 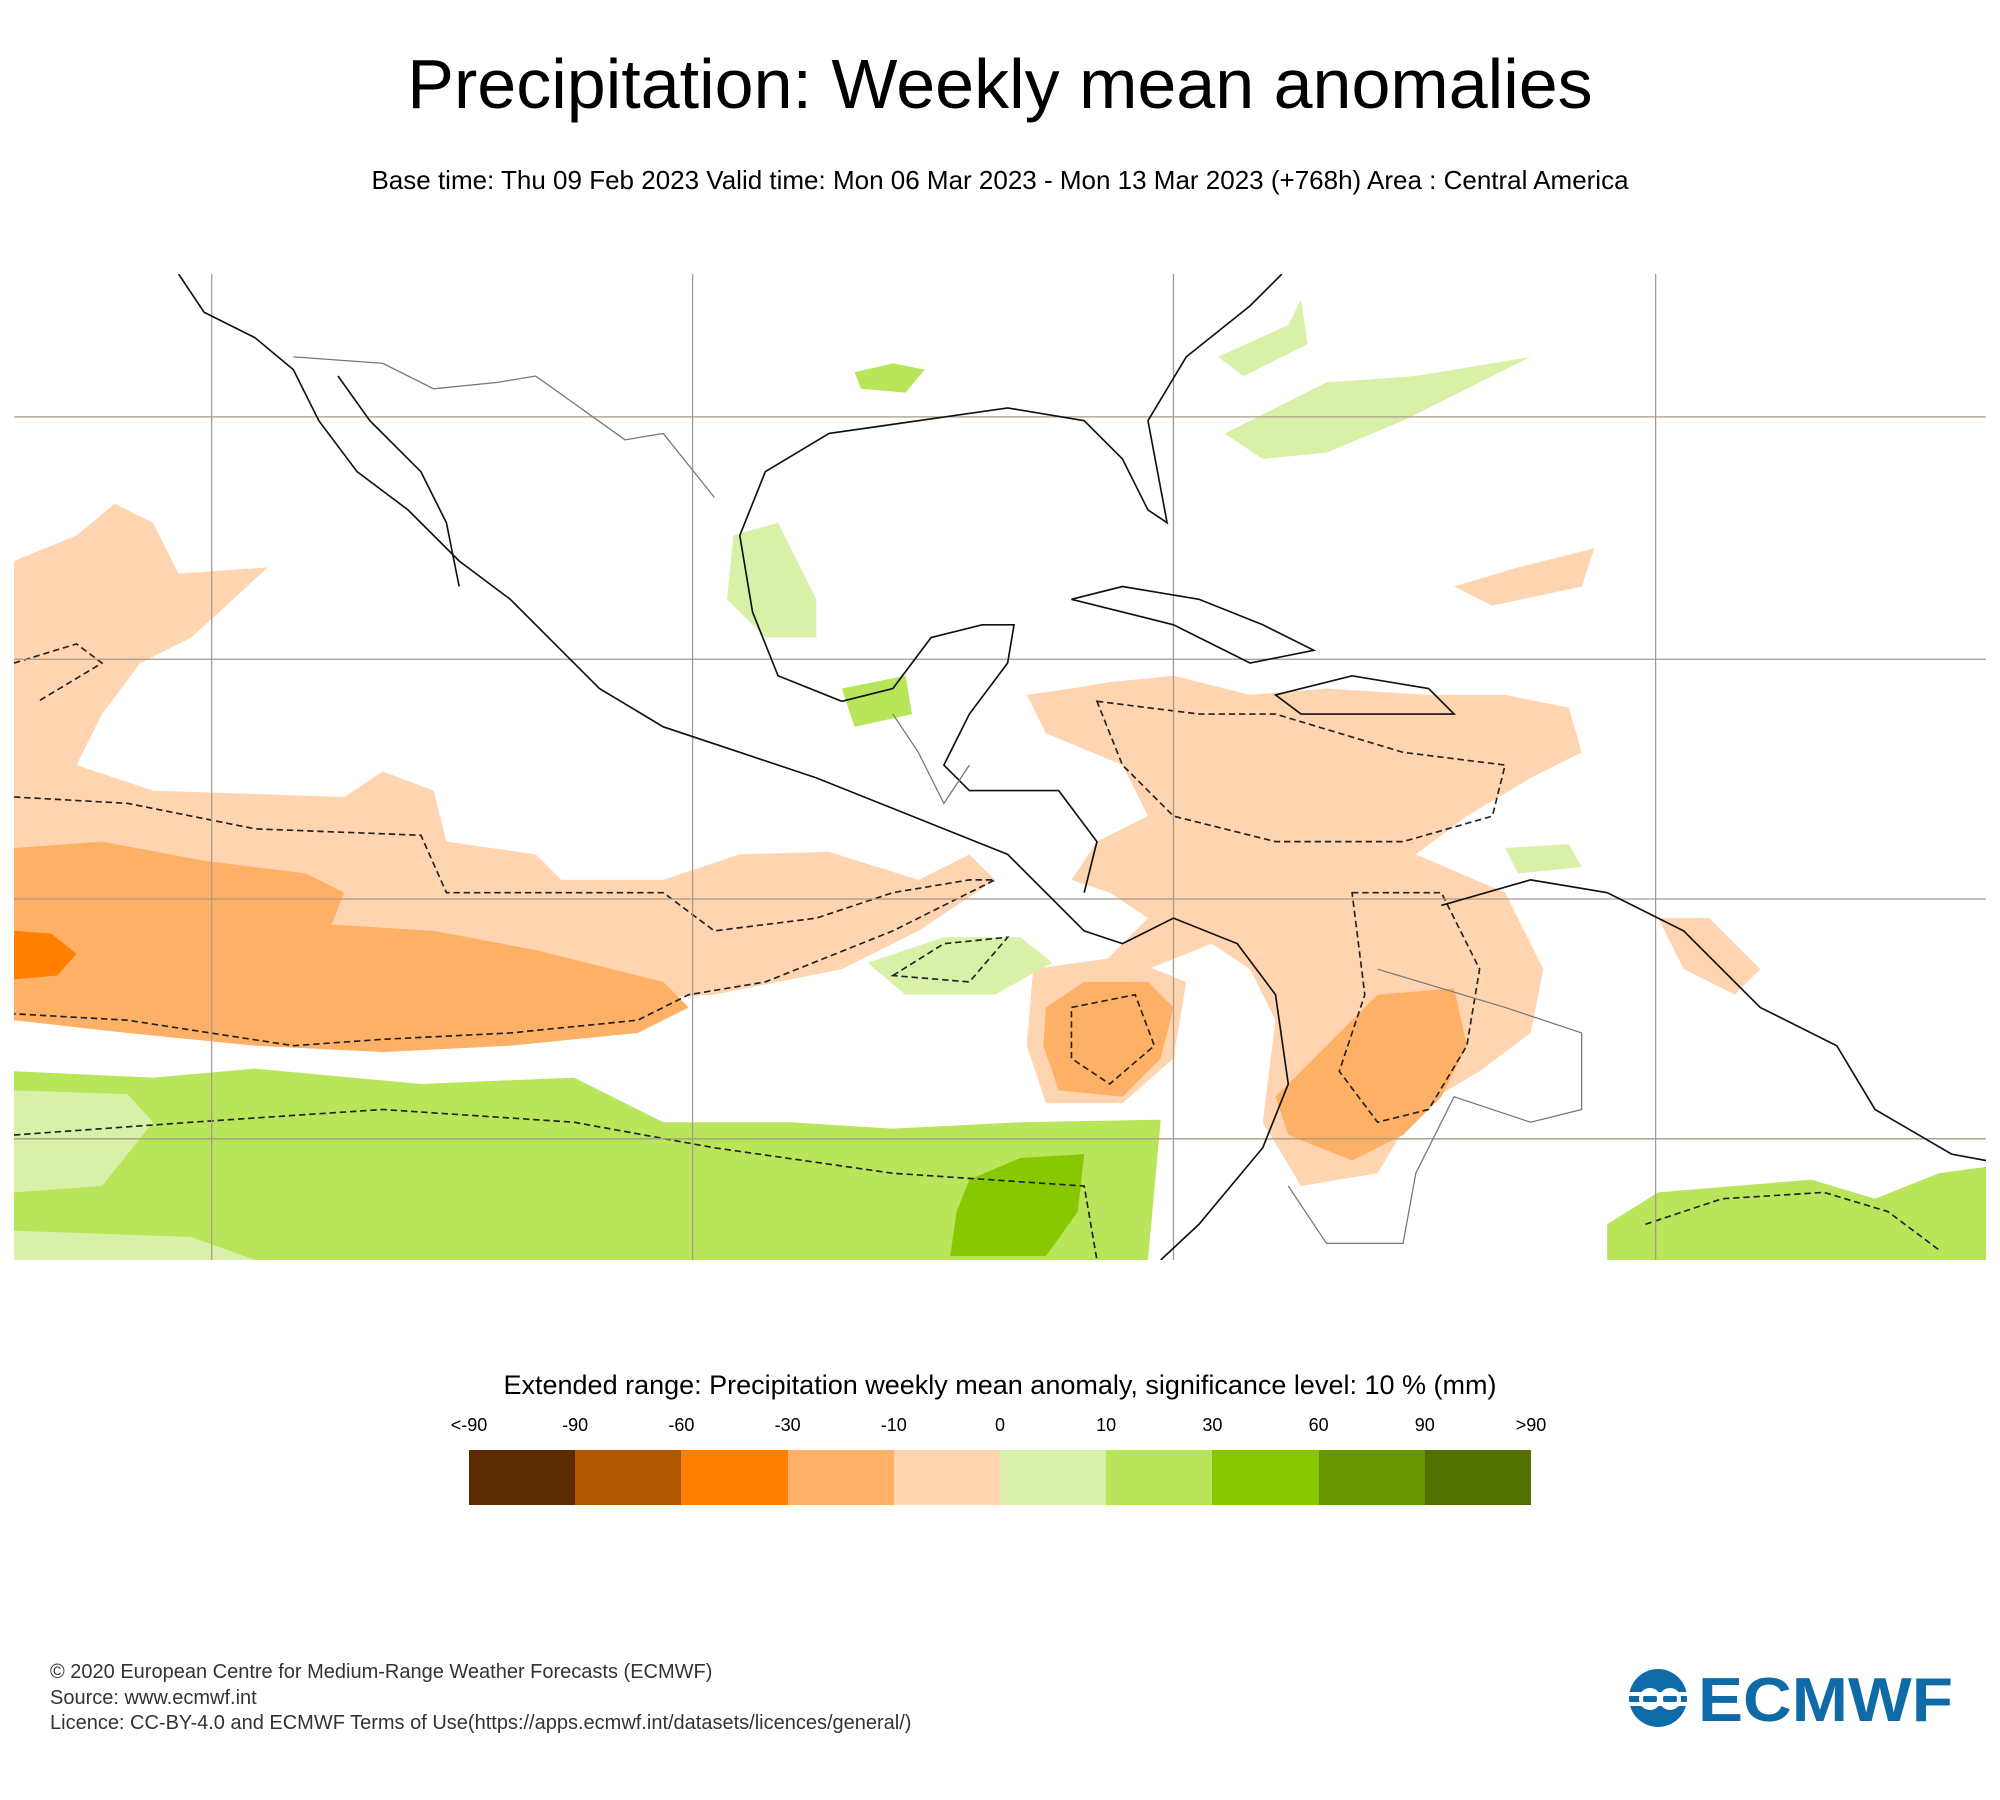 What do you see at coordinates (787, 1425) in the screenshot?
I see `legend-label: -30` at bounding box center [787, 1425].